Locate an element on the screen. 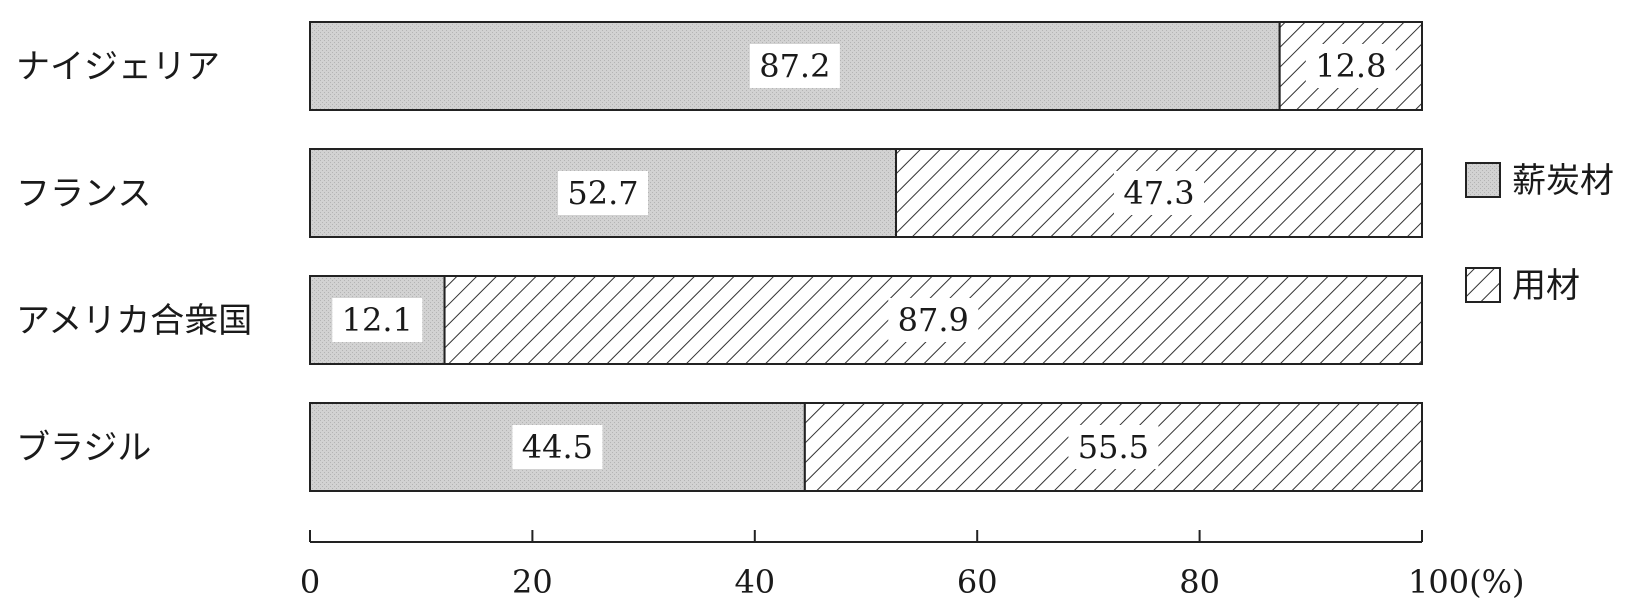 This screenshot has height=602, width=1642. x-tick-label: 100(%) is located at coordinates (1466, 582).